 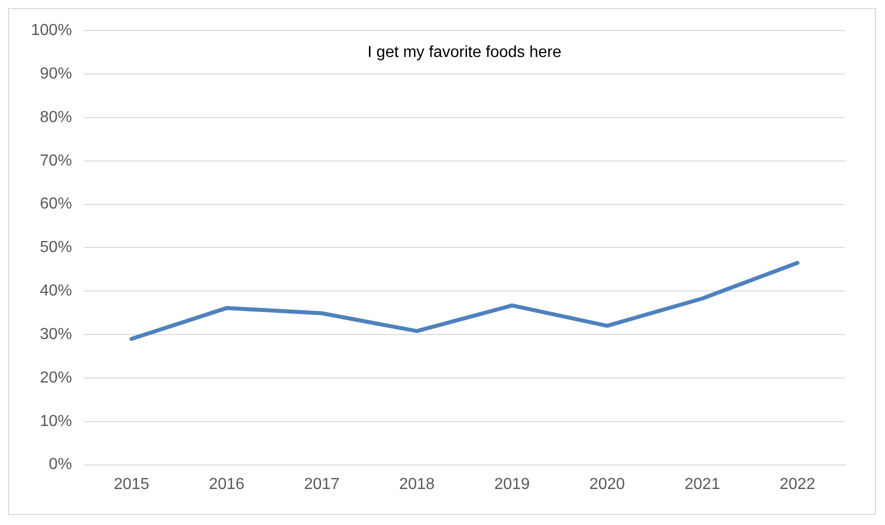 I want to click on x-tick-label: 2016, so click(x=226, y=484).